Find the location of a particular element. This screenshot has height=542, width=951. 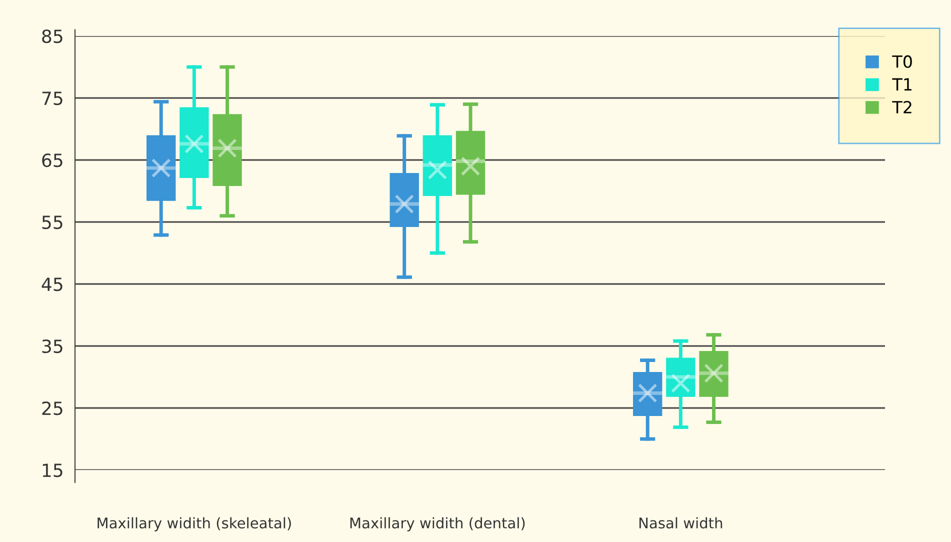

y-tick-label: 55 is located at coordinates (52, 223).